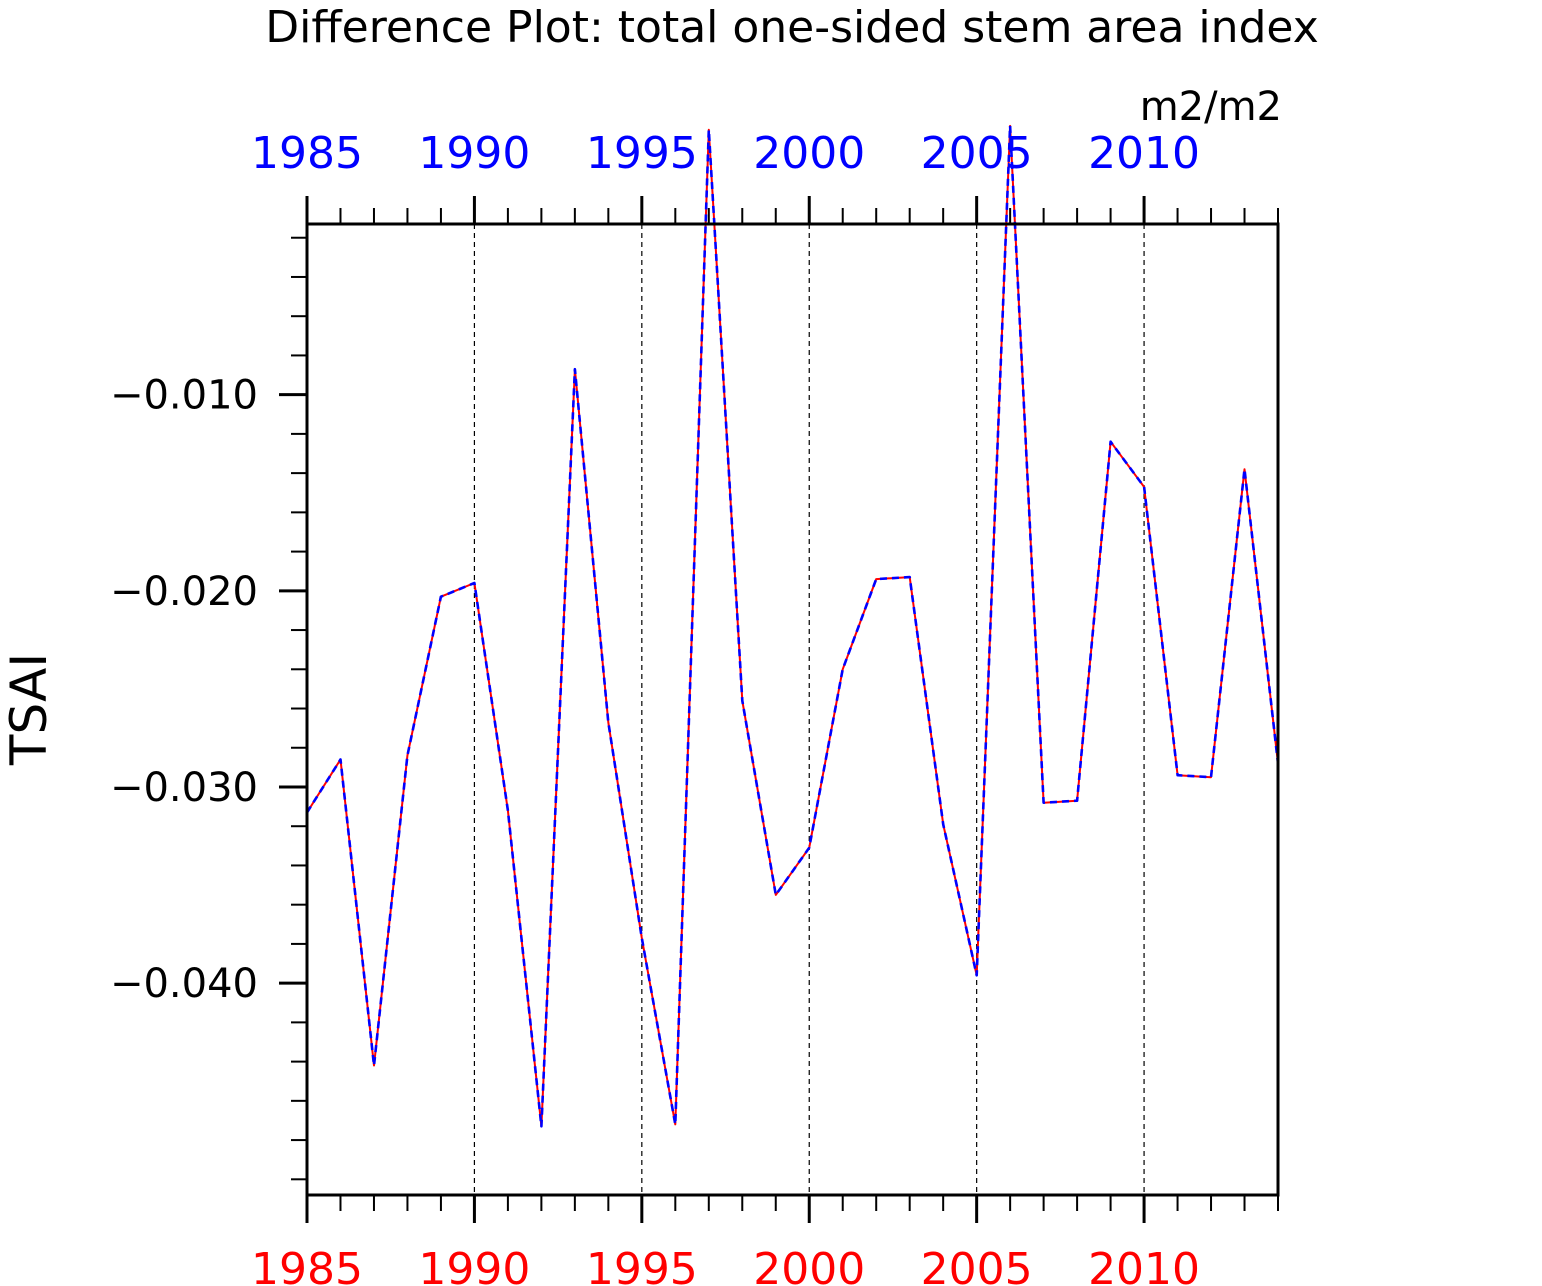 The image size is (1542, 1286). Describe the element at coordinates (642, 1265) in the screenshot. I see `x-tick-label-bottom: 1995` at that location.